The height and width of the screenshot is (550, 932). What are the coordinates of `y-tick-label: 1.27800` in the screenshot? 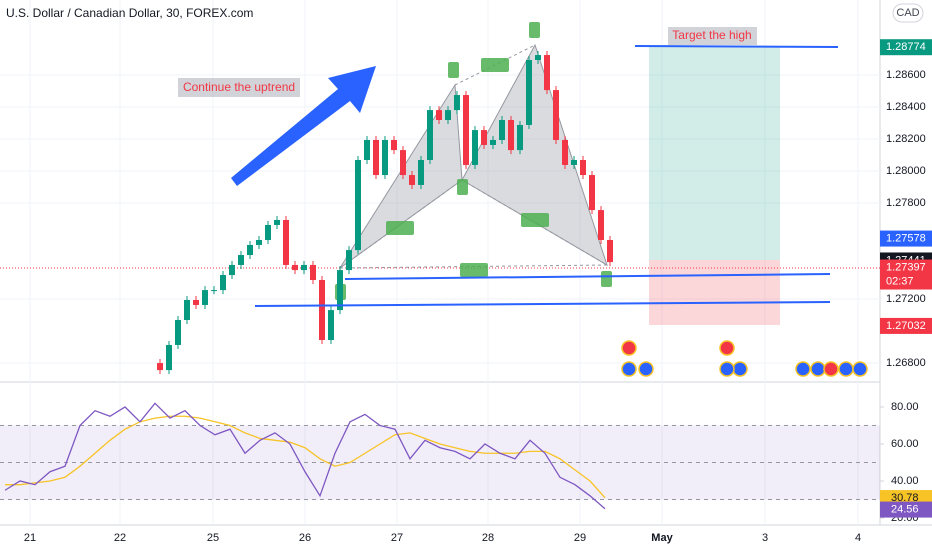 It's located at (906, 203).